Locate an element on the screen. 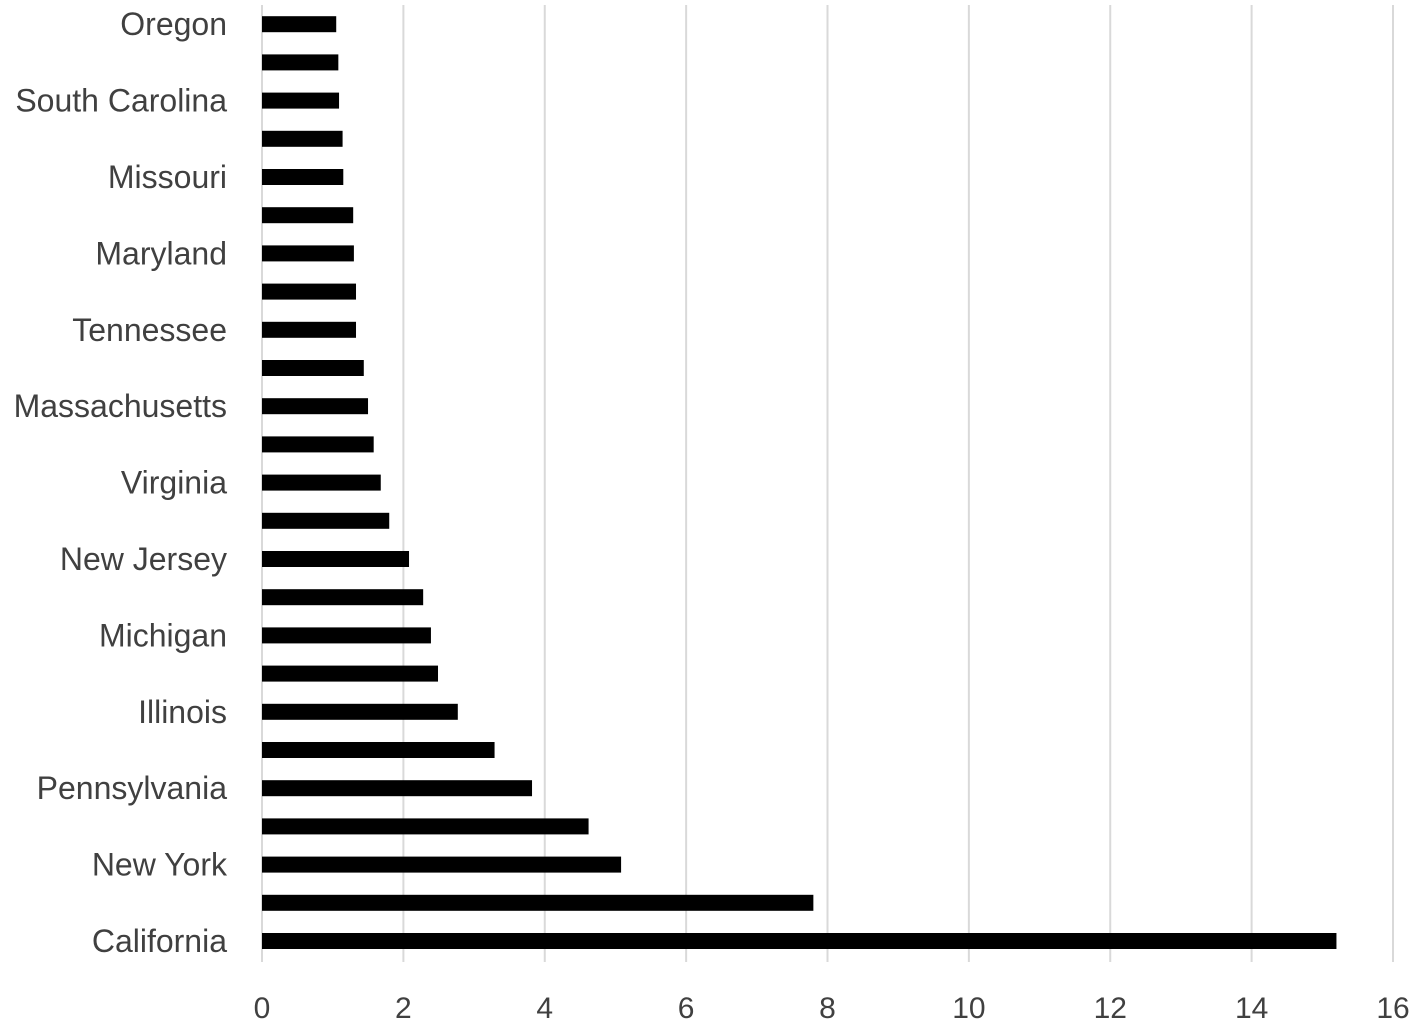 This screenshot has height=1027, width=1418. category-label: Tennessee is located at coordinates (149, 330).